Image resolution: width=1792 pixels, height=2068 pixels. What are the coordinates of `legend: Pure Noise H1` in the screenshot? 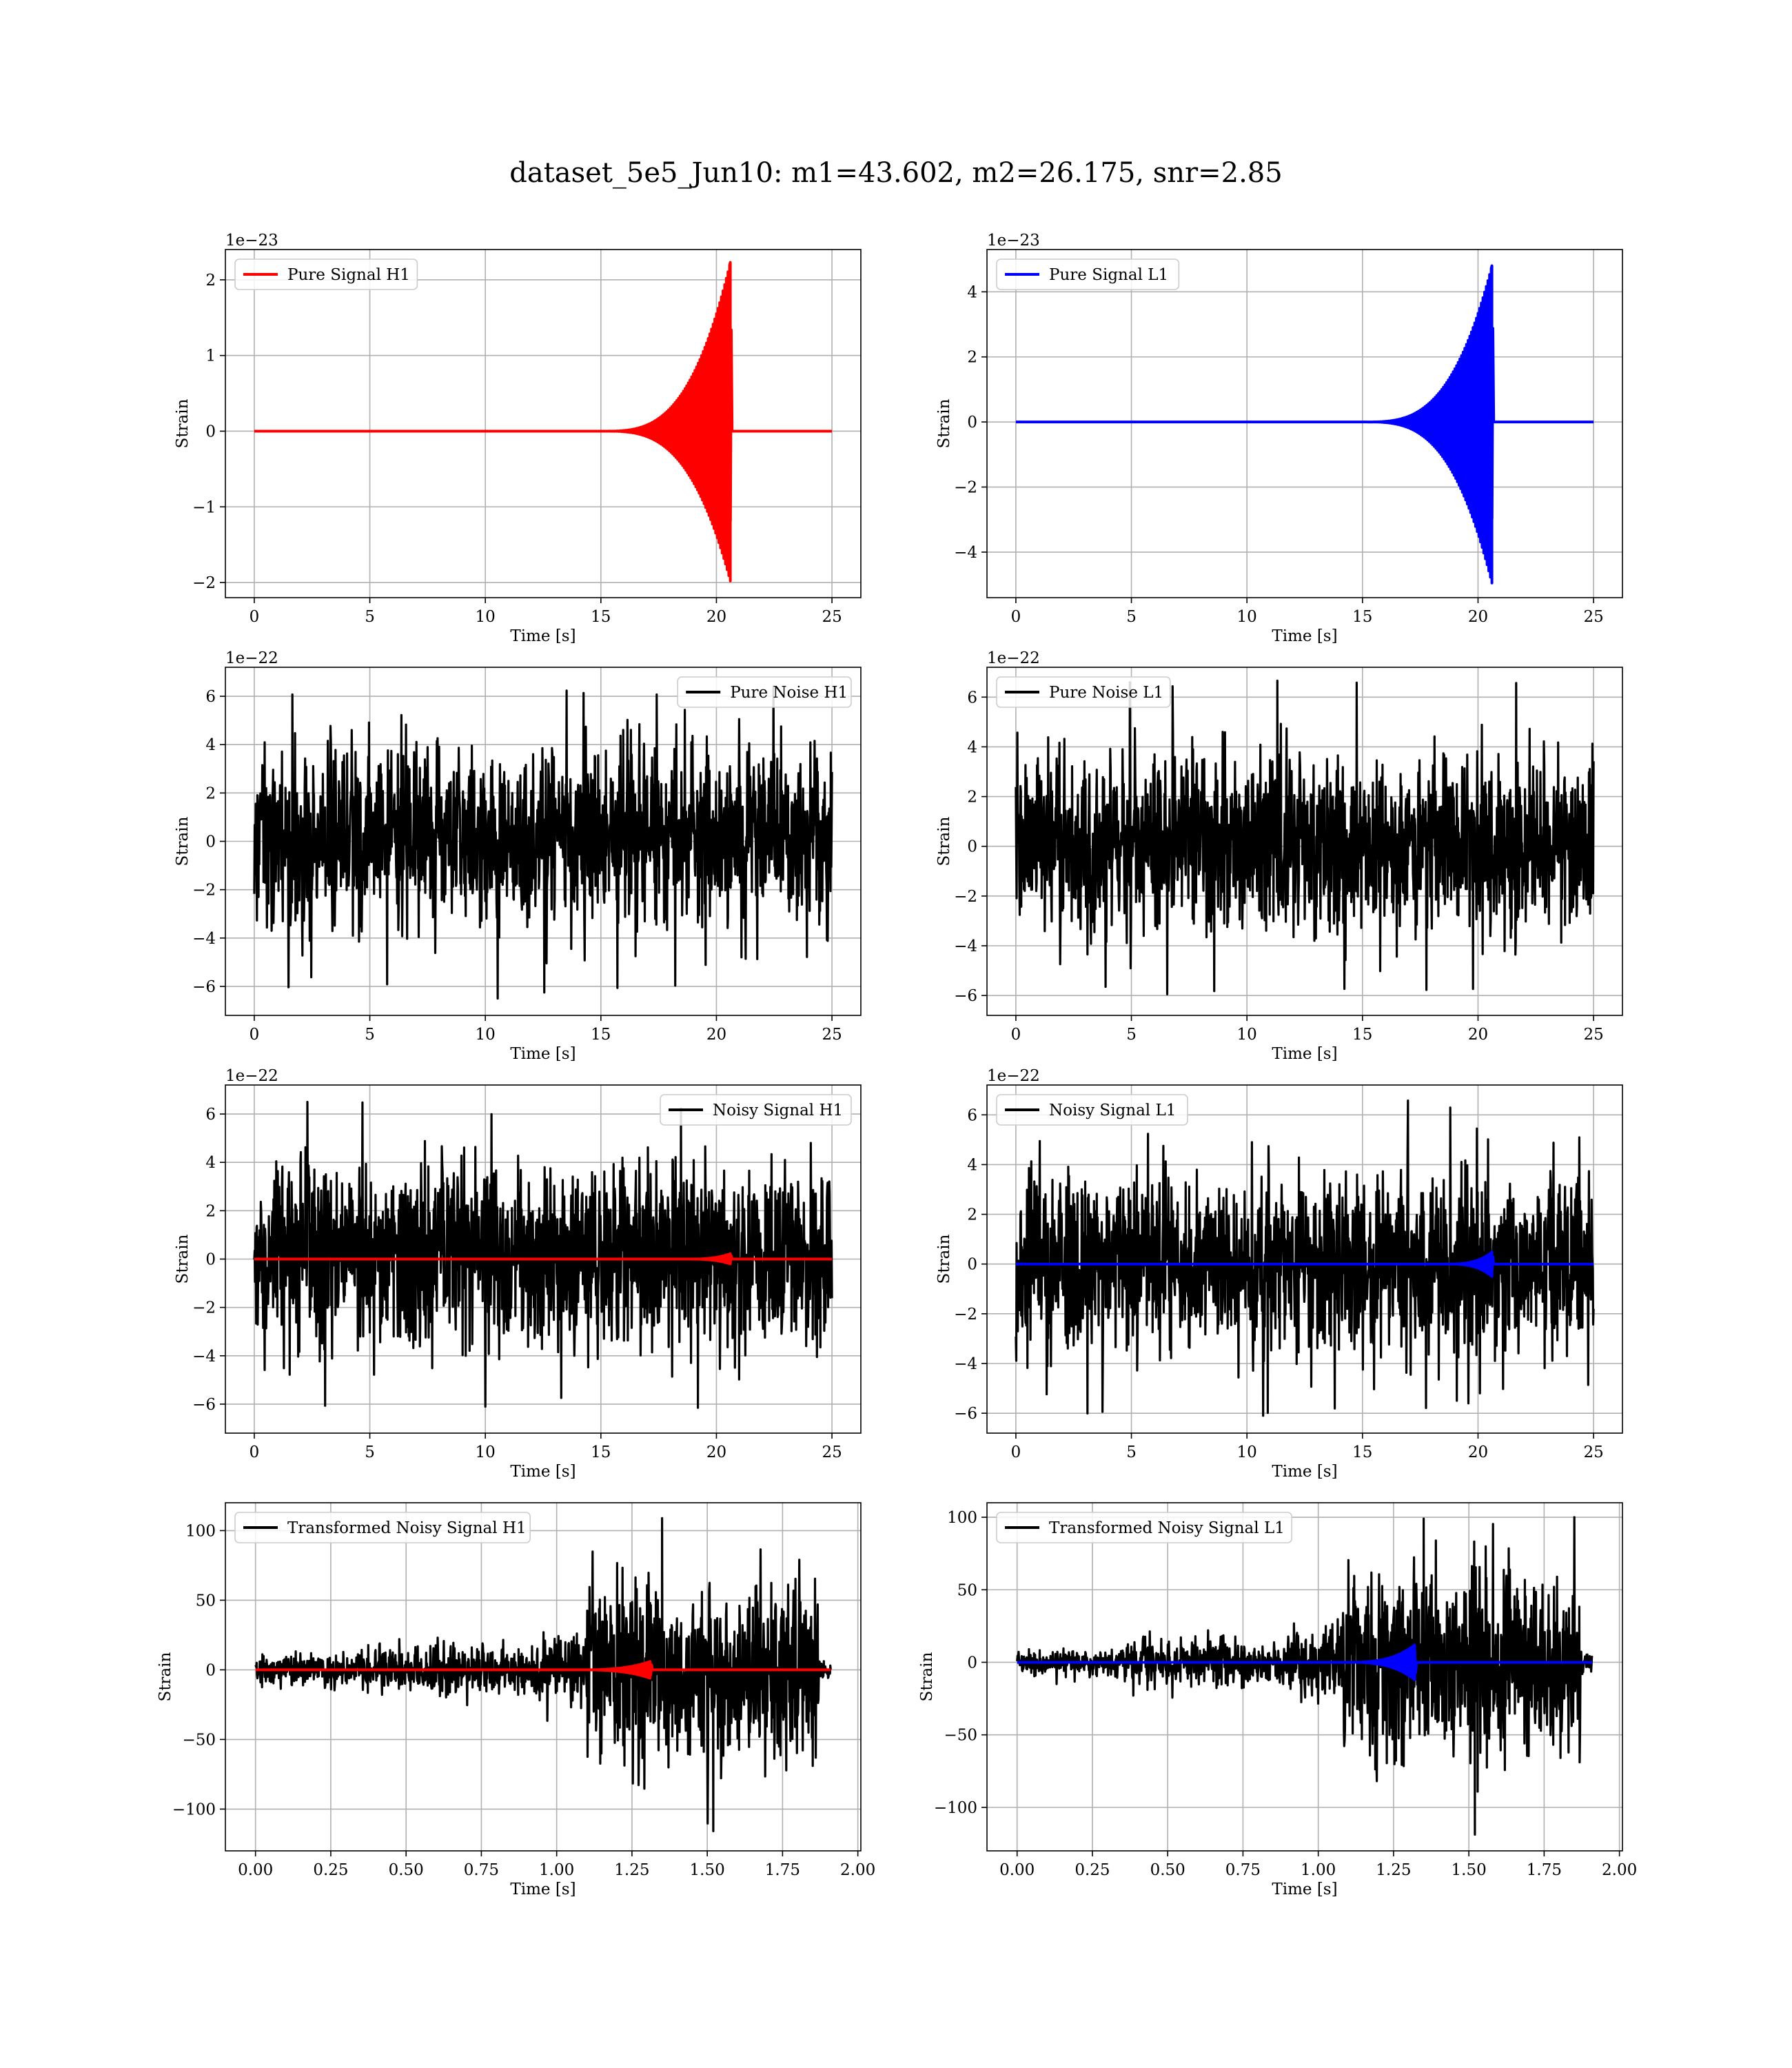 It's located at (764, 692).